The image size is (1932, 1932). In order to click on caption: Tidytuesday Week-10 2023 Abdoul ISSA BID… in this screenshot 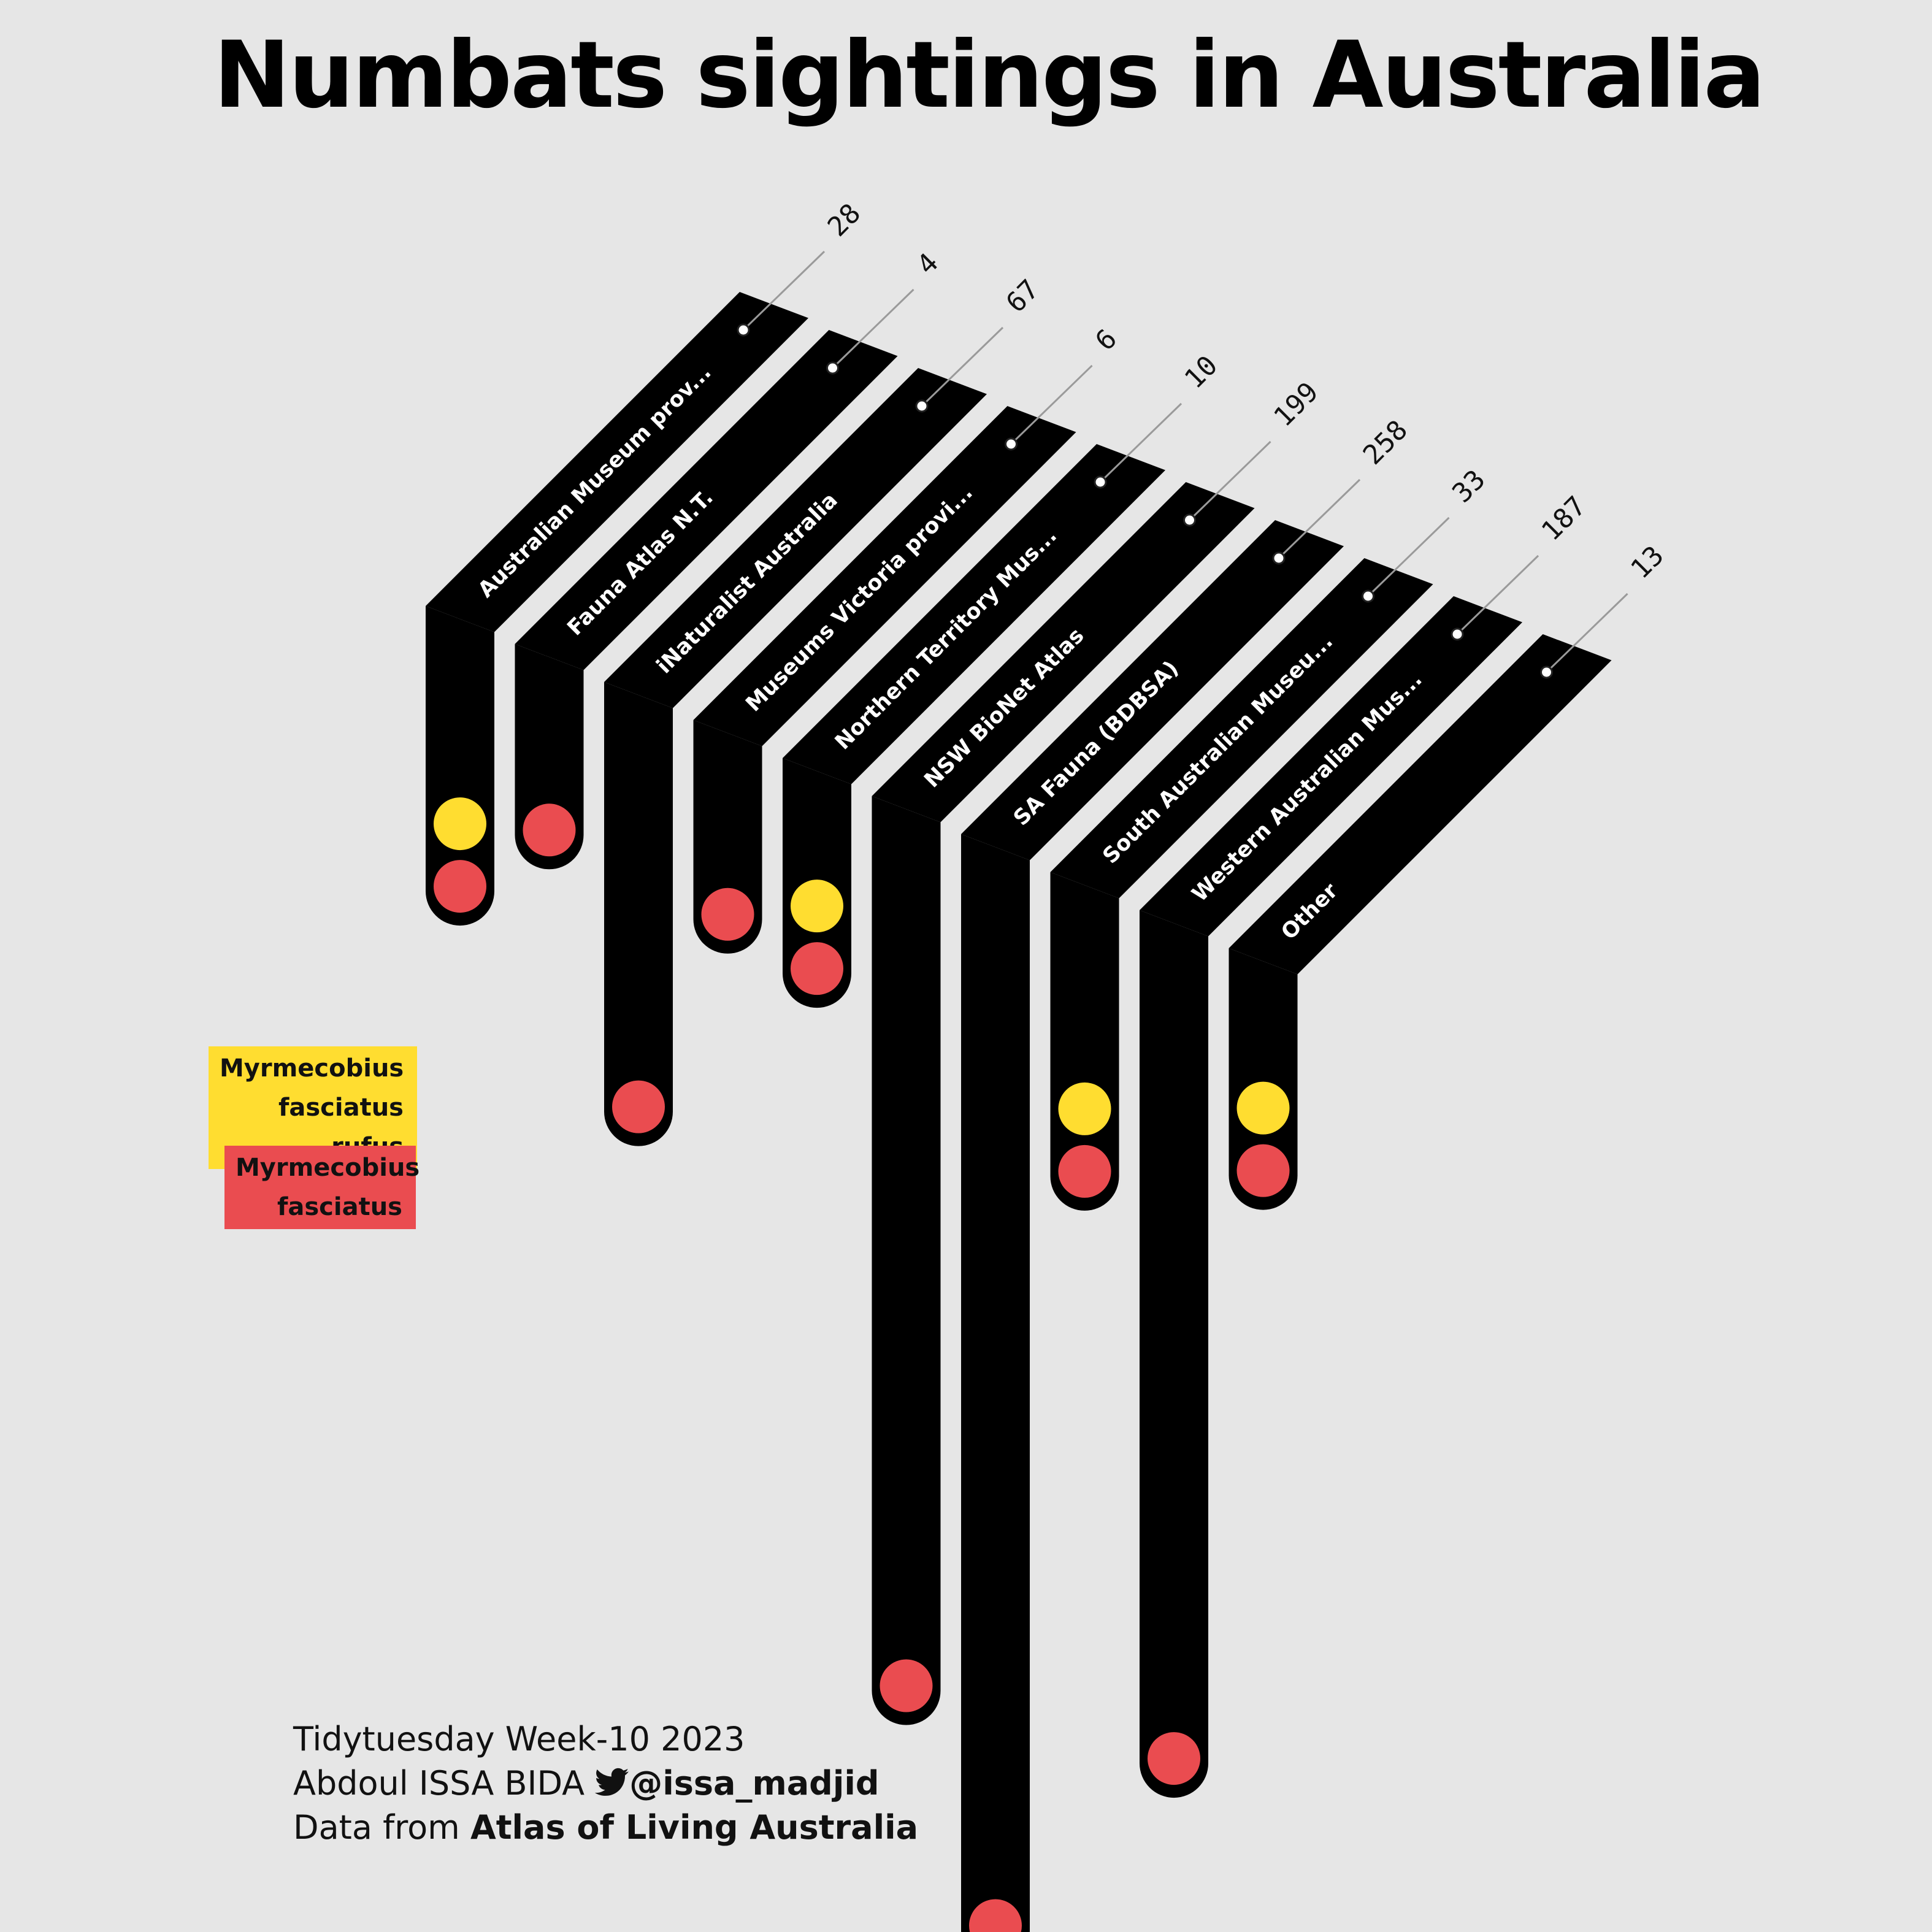, I will do `click(605, 1783)`.